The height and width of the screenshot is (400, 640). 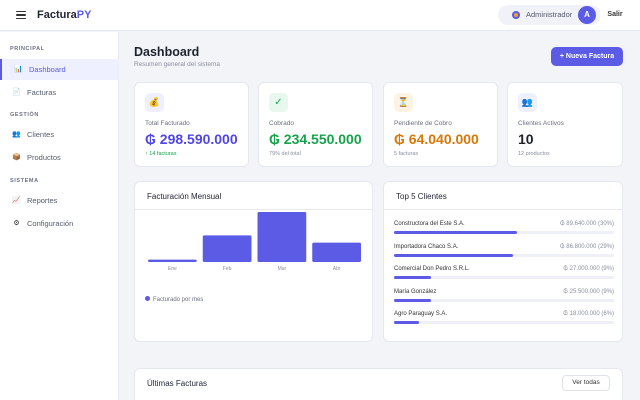 I want to click on sidebar-section-principal: PRINCIPAL, so click(x=27, y=49).